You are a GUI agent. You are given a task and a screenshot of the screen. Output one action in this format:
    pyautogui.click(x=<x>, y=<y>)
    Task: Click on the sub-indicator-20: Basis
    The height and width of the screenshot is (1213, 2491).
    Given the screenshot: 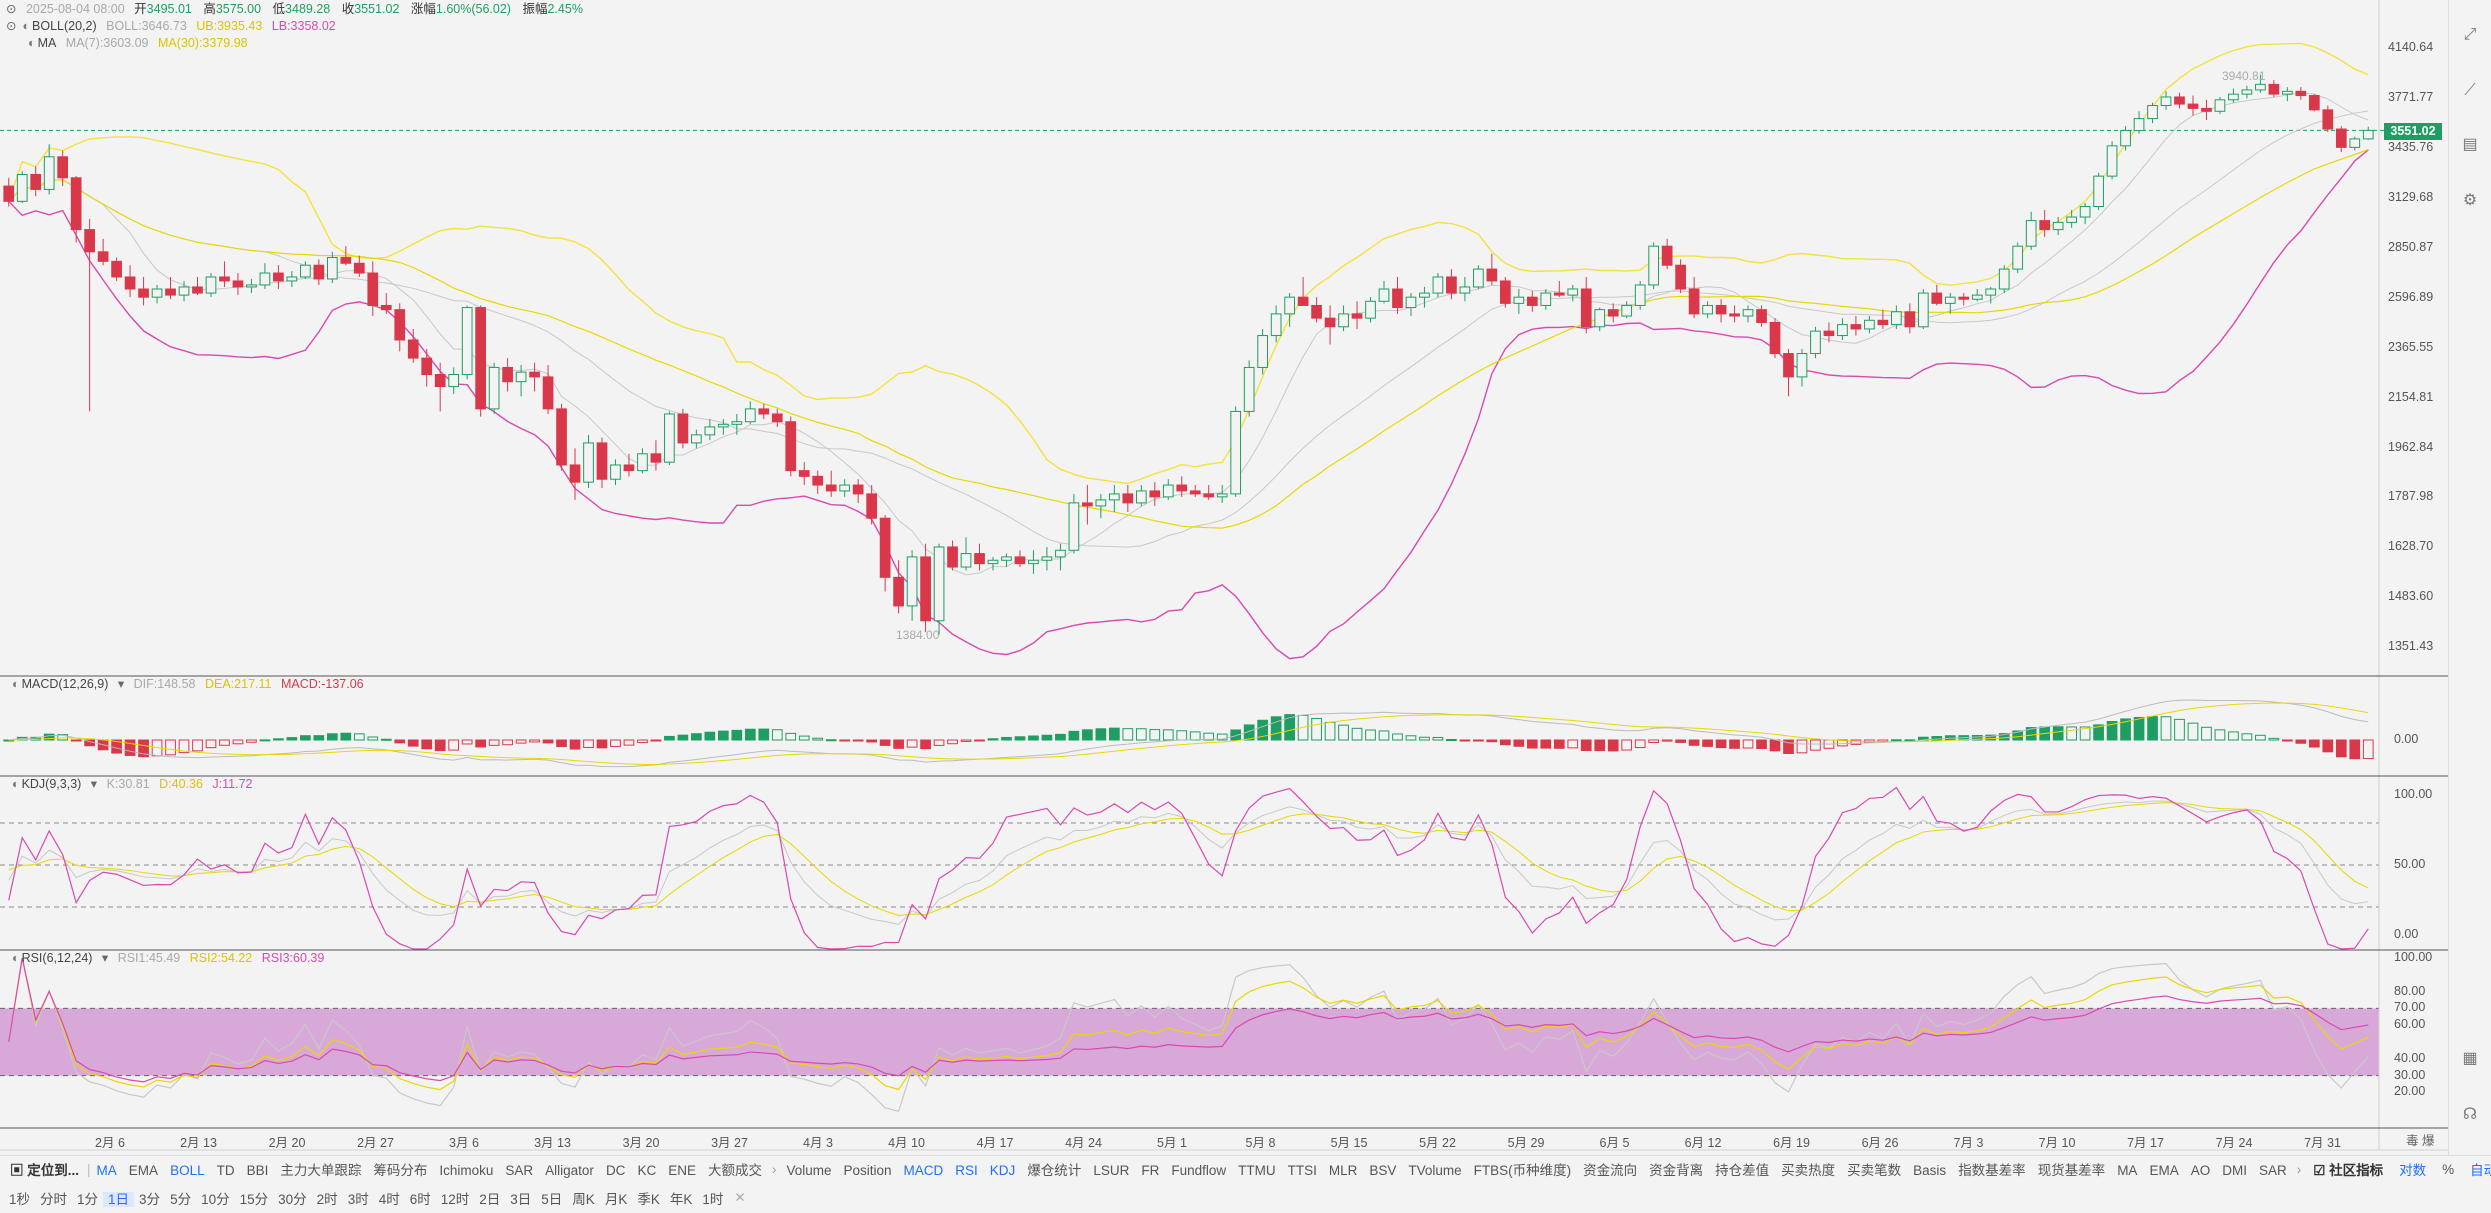 What is the action you would take?
    pyautogui.click(x=1930, y=1170)
    